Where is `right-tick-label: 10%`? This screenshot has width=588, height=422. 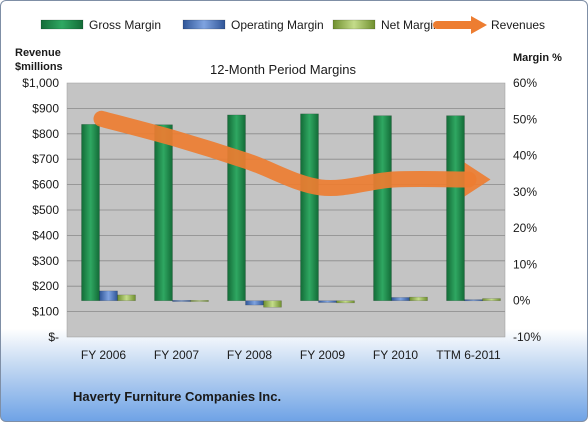 right-tick-label: 10% is located at coordinates (525, 264).